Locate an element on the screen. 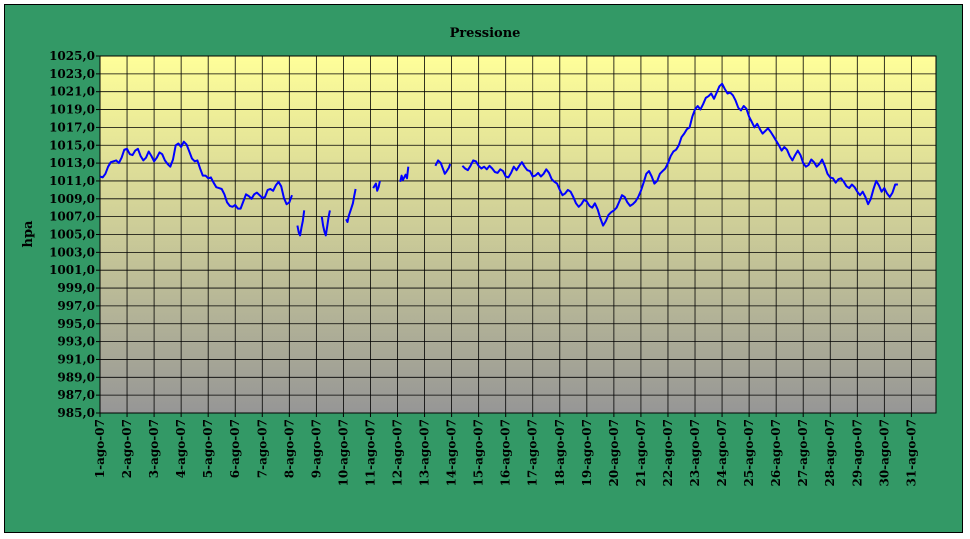 The height and width of the screenshot is (539, 970). y-tick-label: 985,0 is located at coordinates (76, 413).